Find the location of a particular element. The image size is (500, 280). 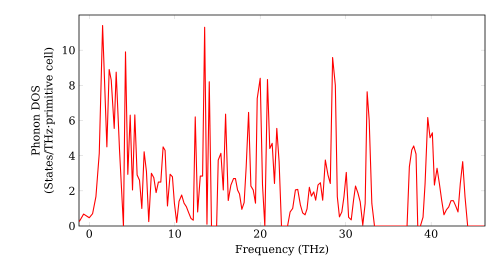

x-tick-label: 20 is located at coordinates (260, 234).